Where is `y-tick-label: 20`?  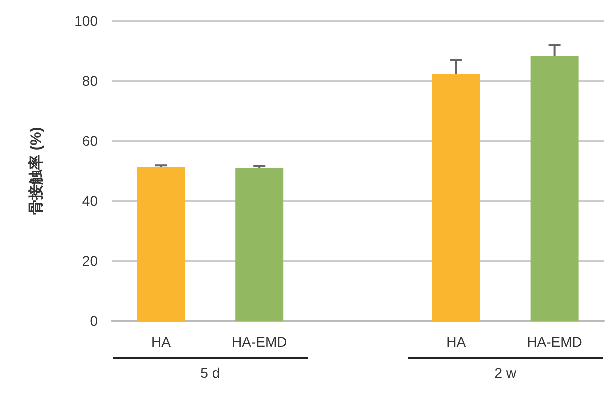 y-tick-label: 20 is located at coordinates (90, 261).